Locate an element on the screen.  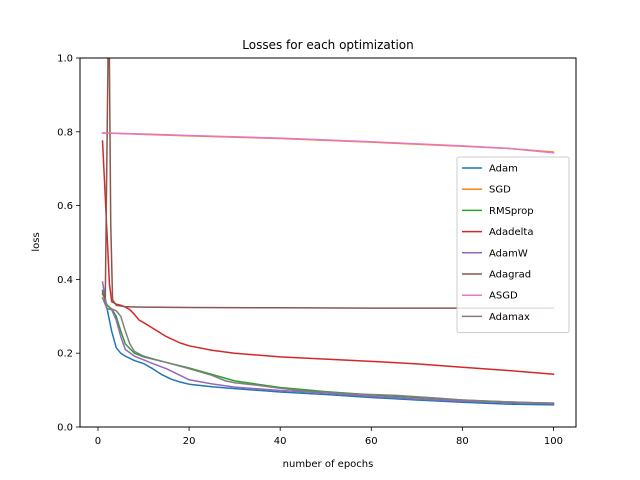
legend-label-sgd: SGD is located at coordinates (500, 190).